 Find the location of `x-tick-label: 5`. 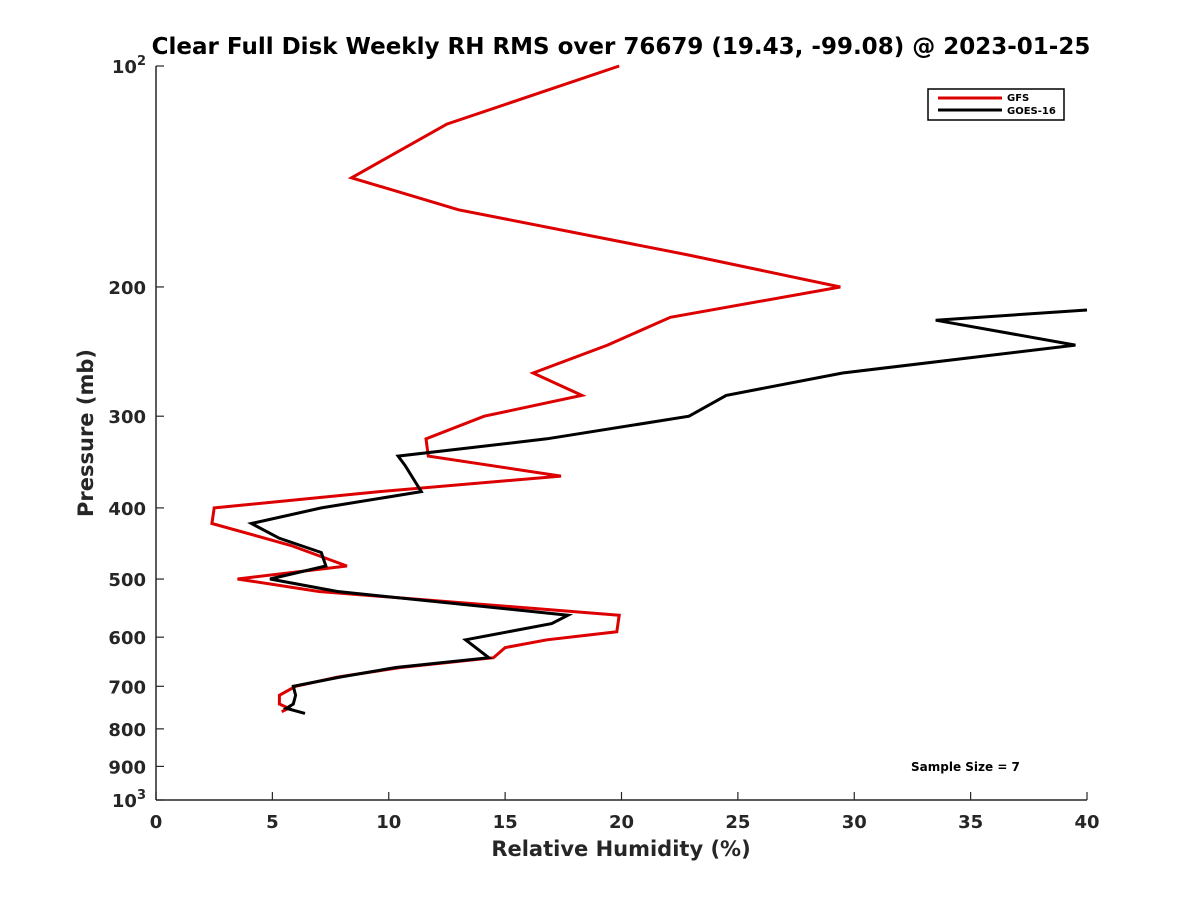

x-tick-label: 5 is located at coordinates (272, 822).